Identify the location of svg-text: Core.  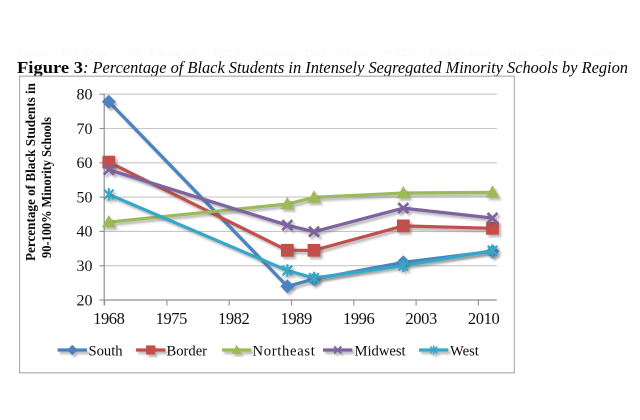
(316, 53).